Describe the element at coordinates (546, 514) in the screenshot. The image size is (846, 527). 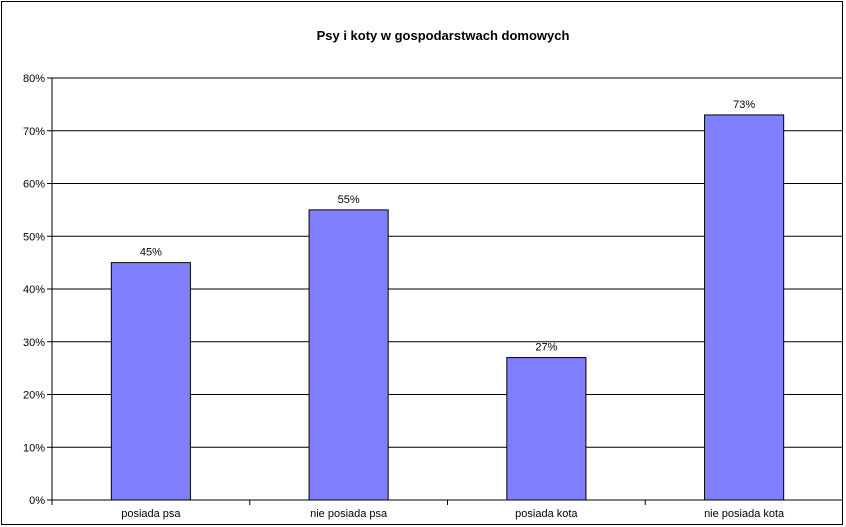
I see `x-tick-label: posiada kota` at that location.